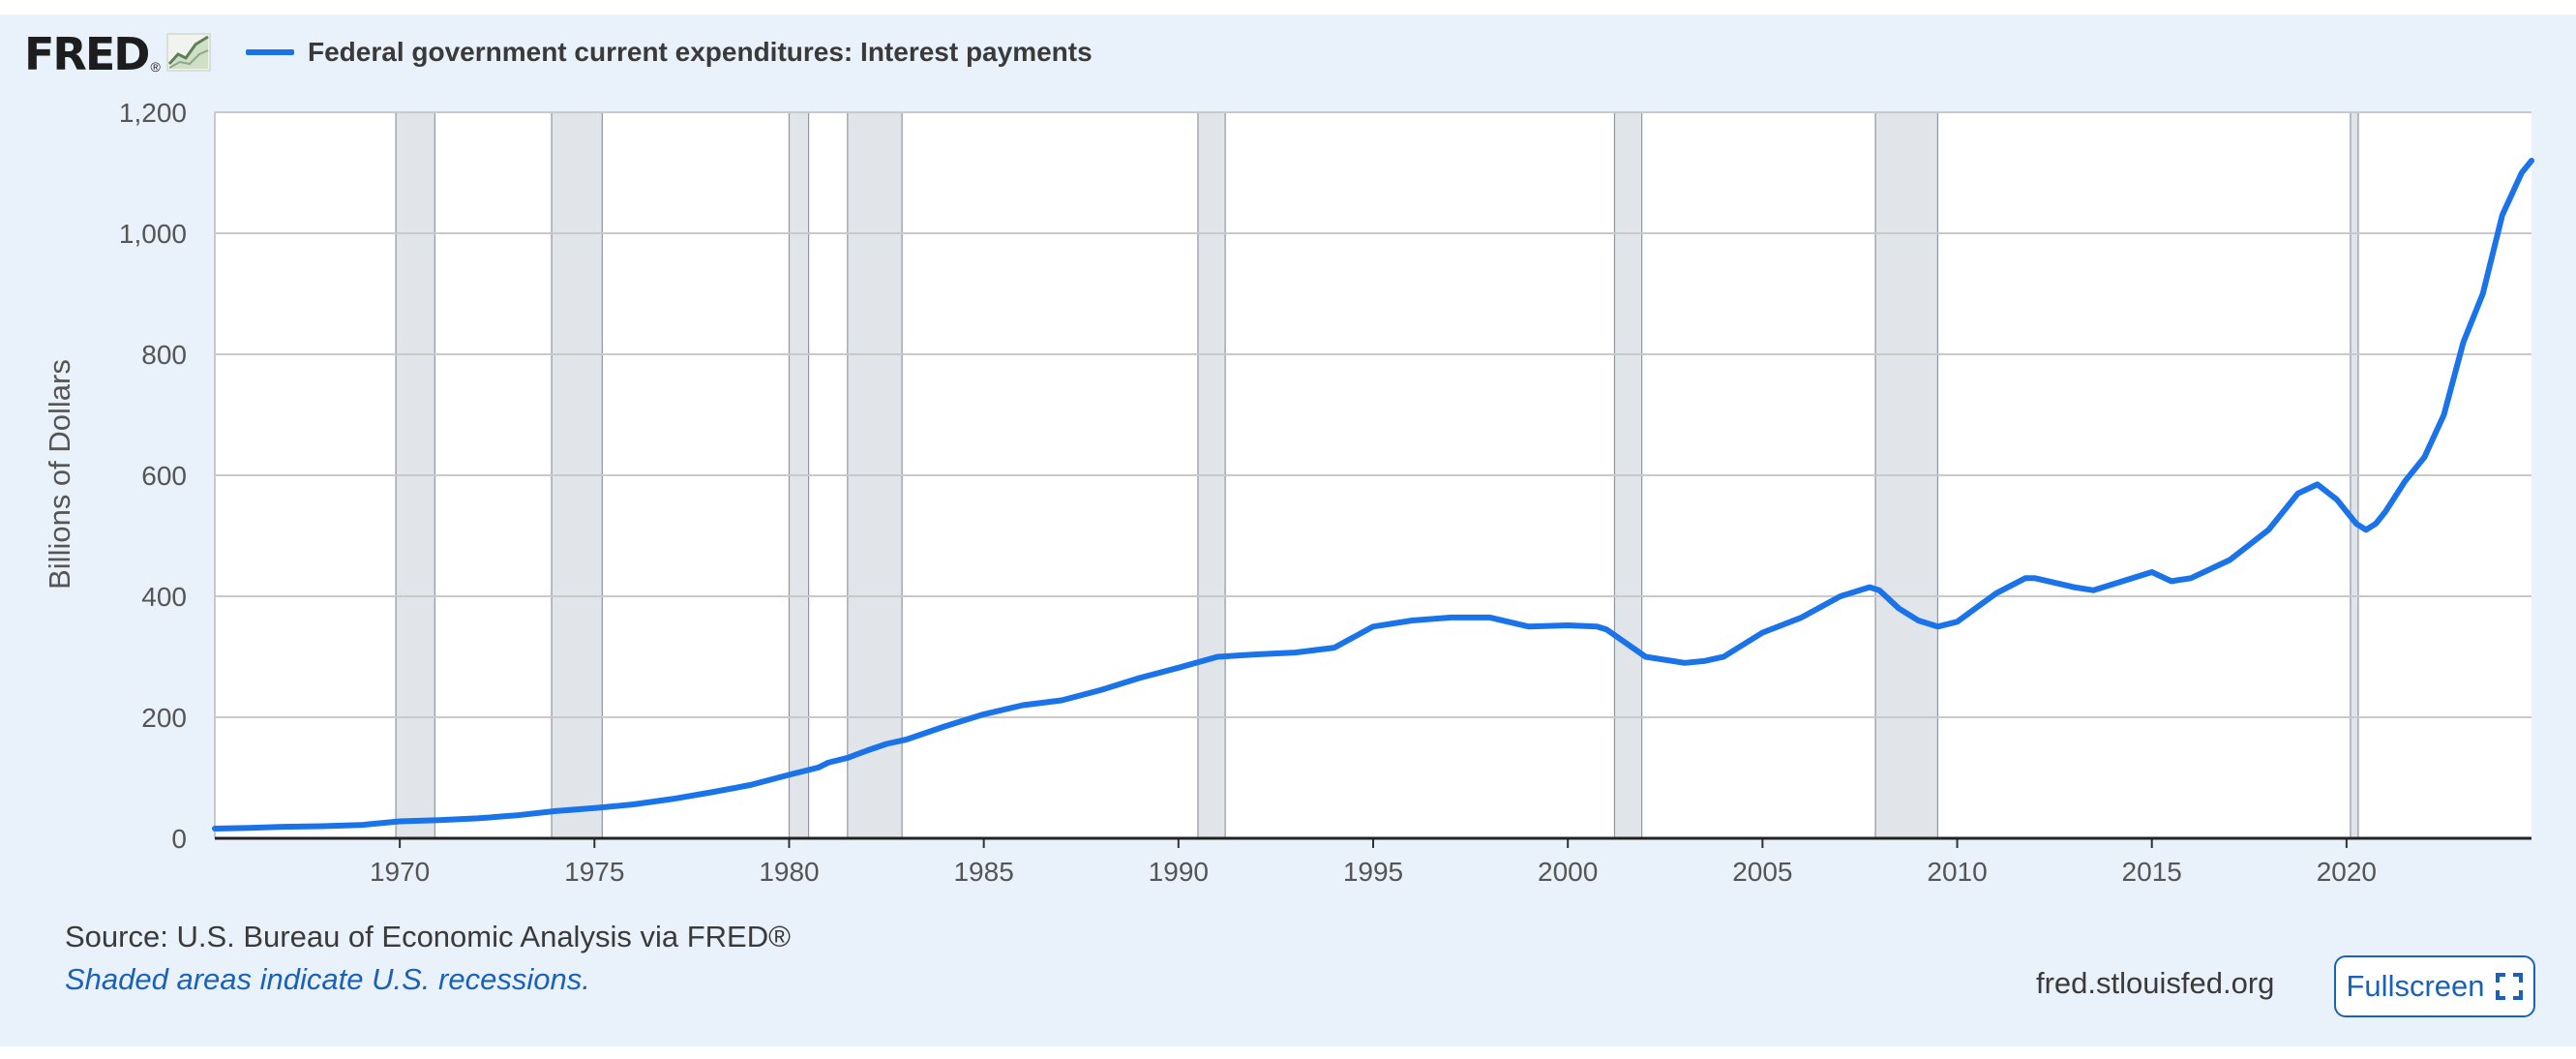 This screenshot has height=1059, width=2576. I want to click on trend-line-chart-icon, so click(188, 54).